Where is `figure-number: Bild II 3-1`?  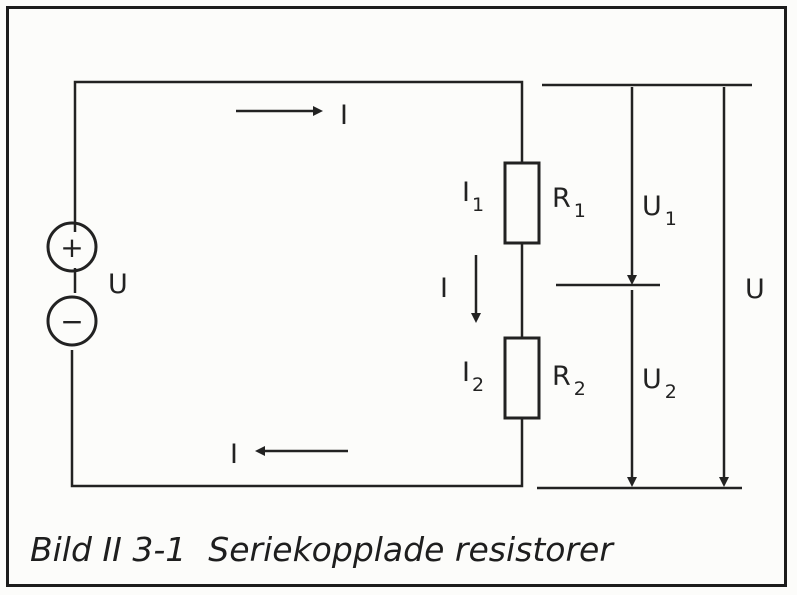
figure-number: Bild II 3-1 is located at coordinates (108, 549).